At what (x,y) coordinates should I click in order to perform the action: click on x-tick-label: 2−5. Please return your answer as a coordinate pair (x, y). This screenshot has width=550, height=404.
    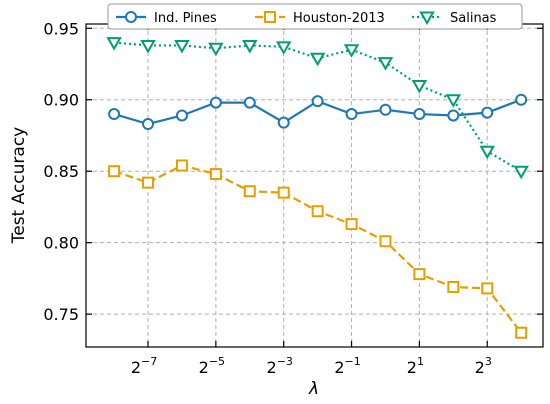
    Looking at the image, I should click on (212, 366).